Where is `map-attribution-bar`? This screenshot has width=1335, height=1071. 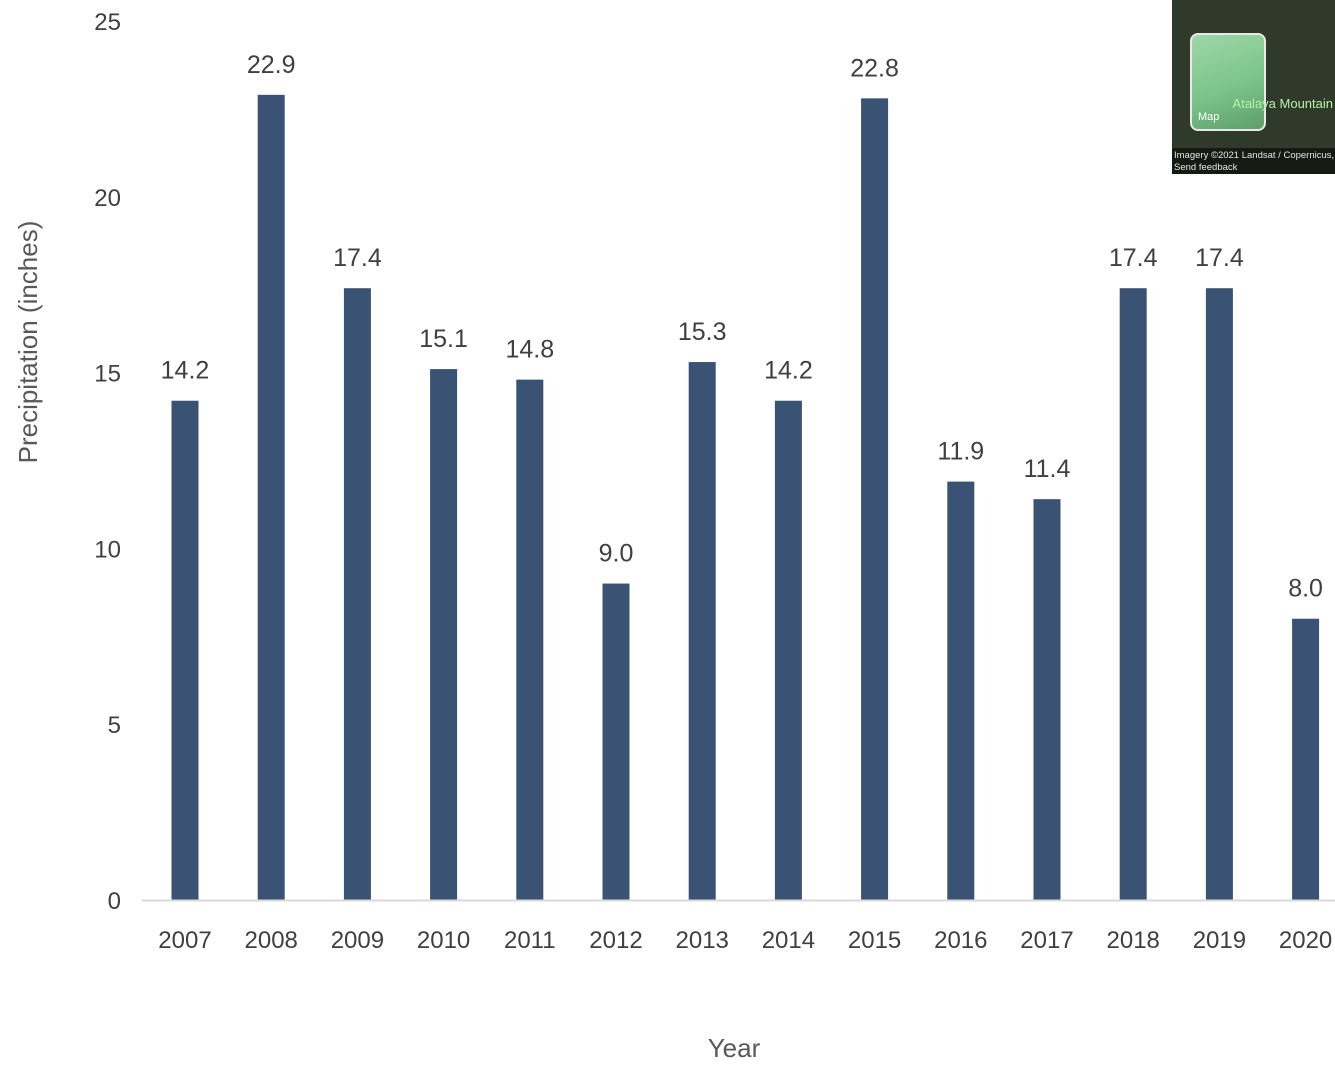 map-attribution-bar is located at coordinates (1253, 161).